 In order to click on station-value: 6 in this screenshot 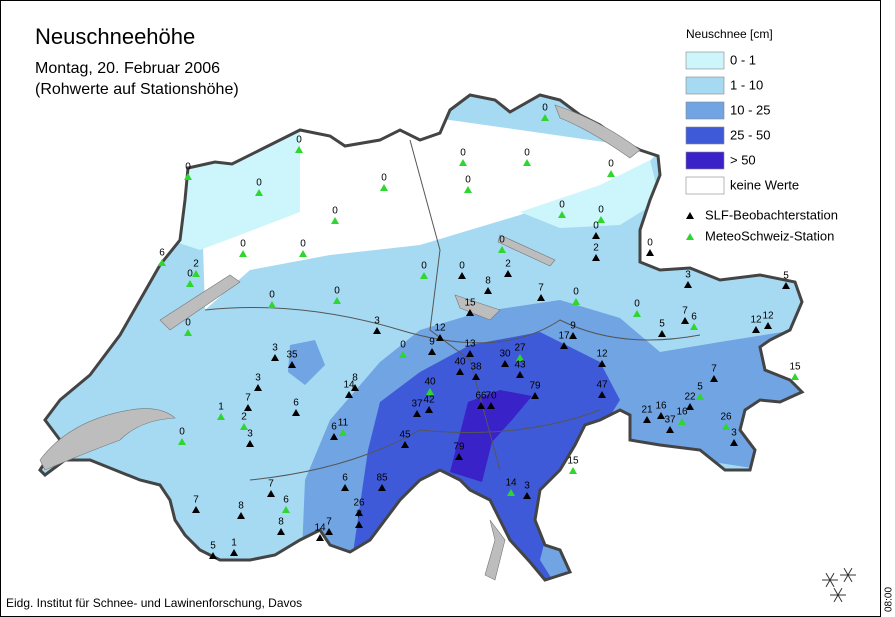, I will do `click(162, 253)`.